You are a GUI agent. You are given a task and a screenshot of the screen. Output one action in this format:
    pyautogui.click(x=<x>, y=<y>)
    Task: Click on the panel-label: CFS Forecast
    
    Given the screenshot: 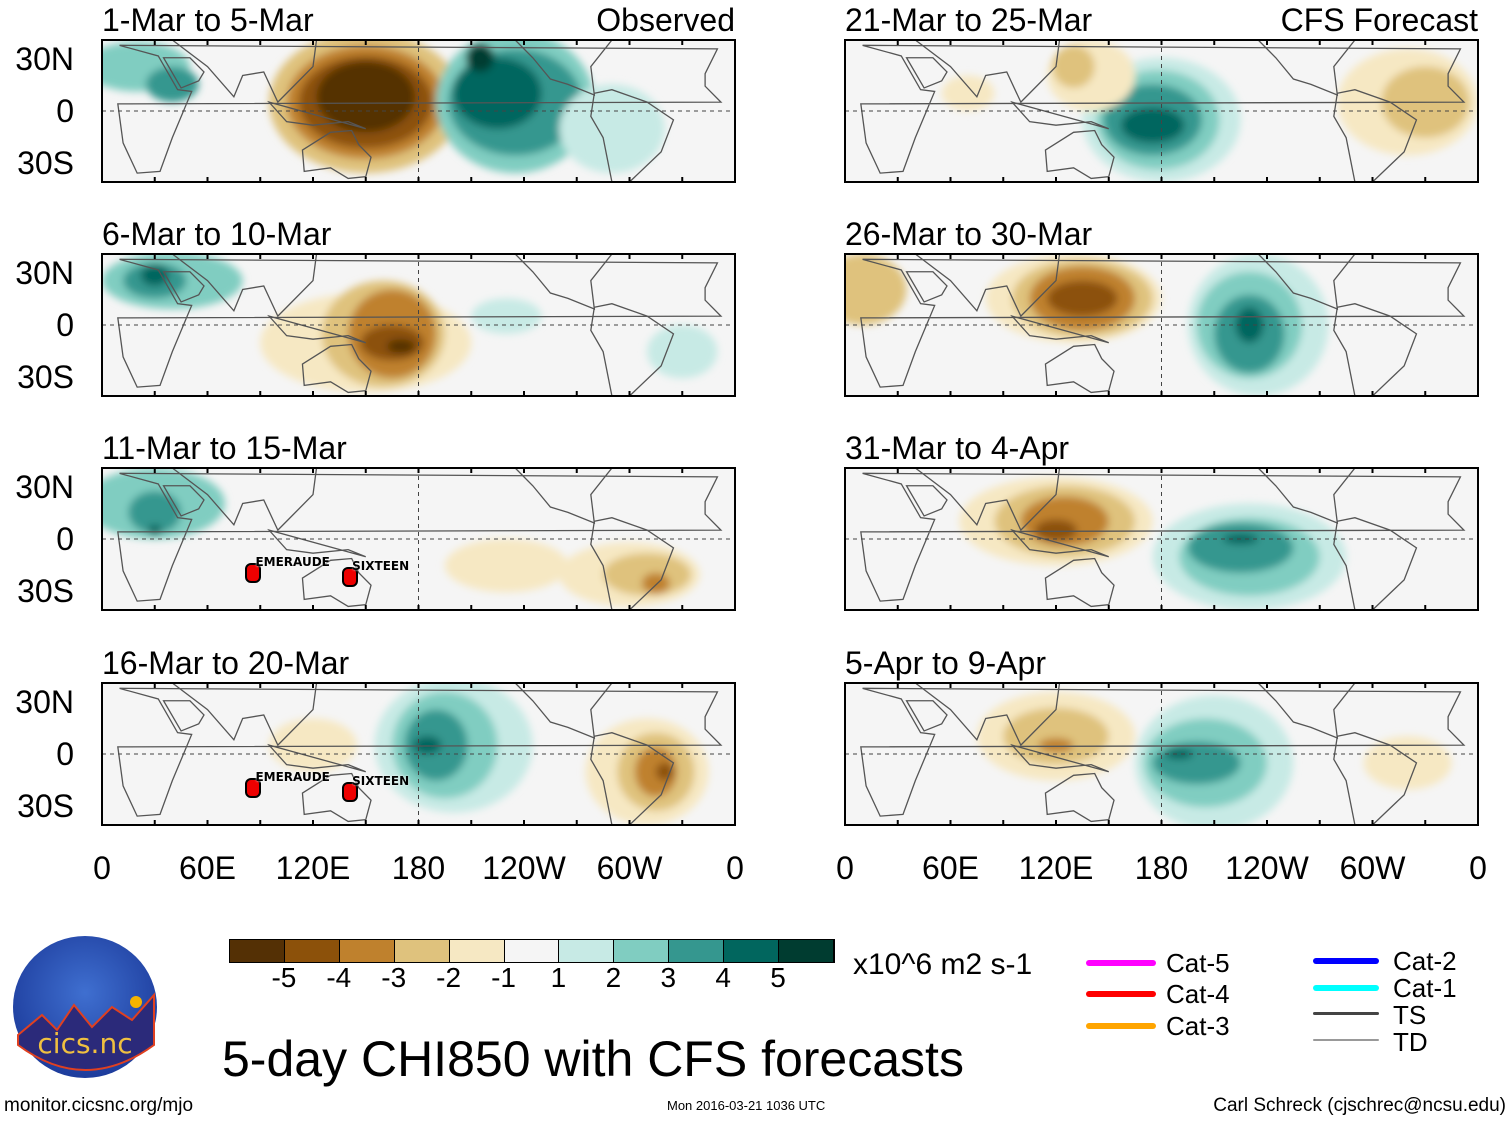 What is the action you would take?
    pyautogui.click(x=1379, y=20)
    